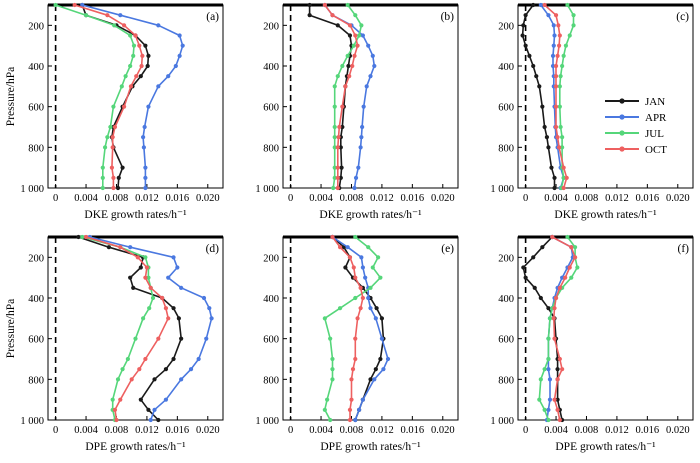  Describe the element at coordinates (347, 328) in the screenshot. I see `series-line-oct` at that location.